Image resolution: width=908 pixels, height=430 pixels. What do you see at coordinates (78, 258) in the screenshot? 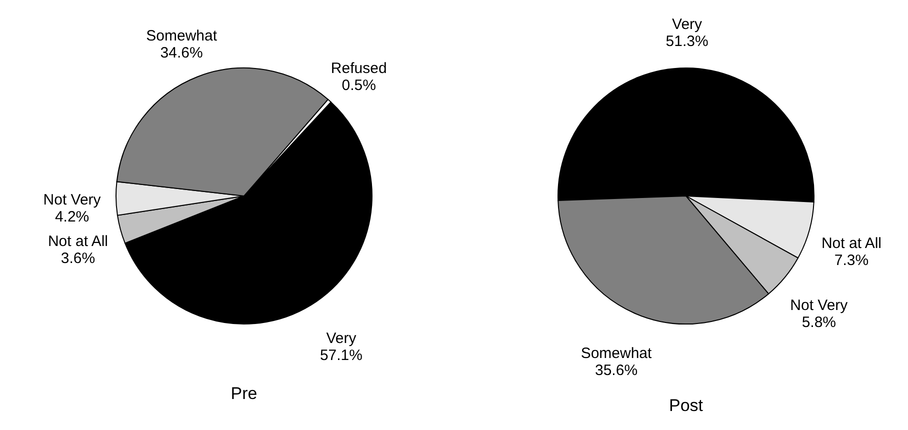
I see `data-label: 3.6%` at bounding box center [78, 258].